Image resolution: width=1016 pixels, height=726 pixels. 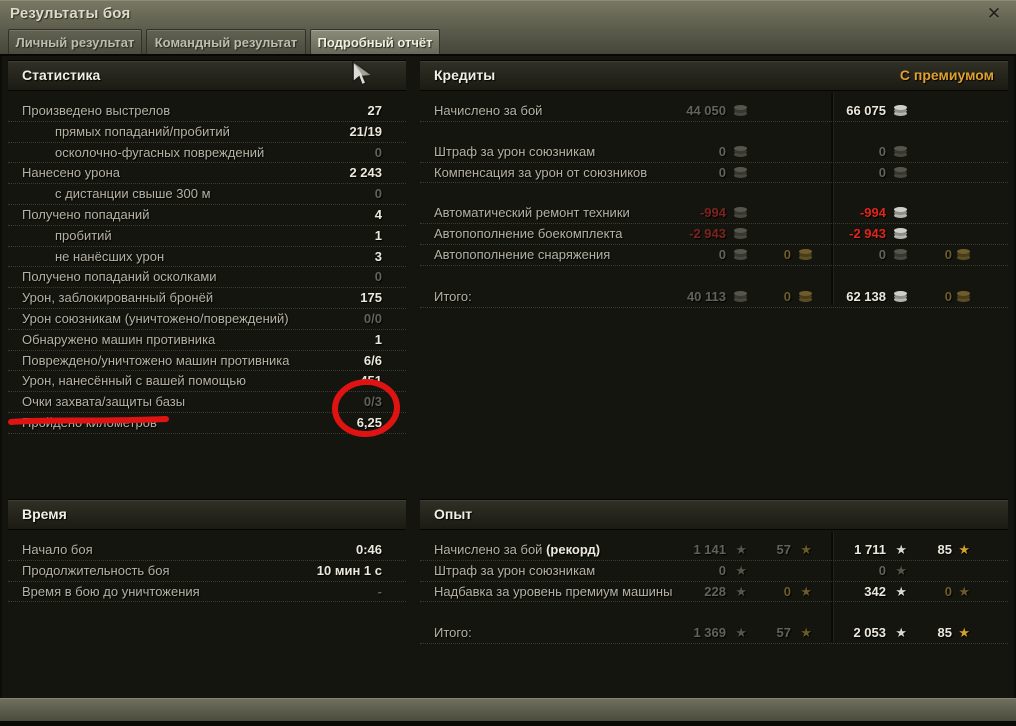 I want to click on tab-personal-result: Личный результат, so click(x=75, y=41).